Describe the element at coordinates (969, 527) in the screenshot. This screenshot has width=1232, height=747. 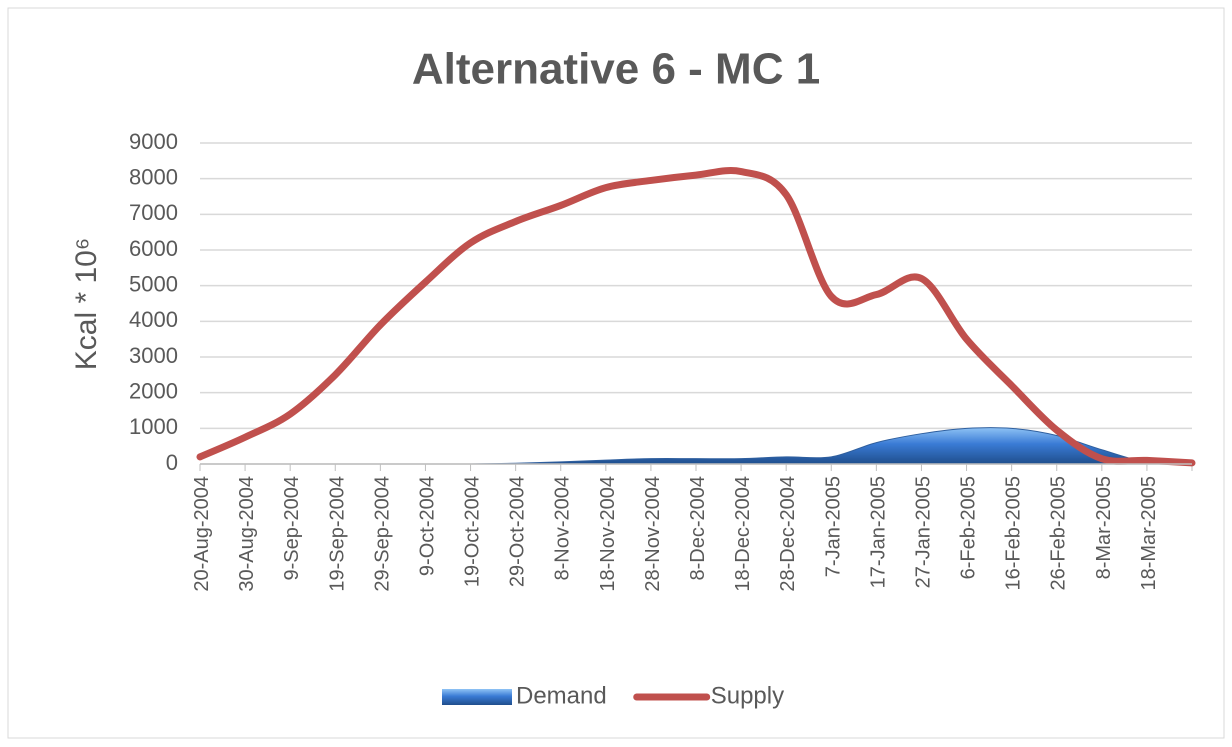
I see `x-tick-label: 6-Feb-2005` at that location.